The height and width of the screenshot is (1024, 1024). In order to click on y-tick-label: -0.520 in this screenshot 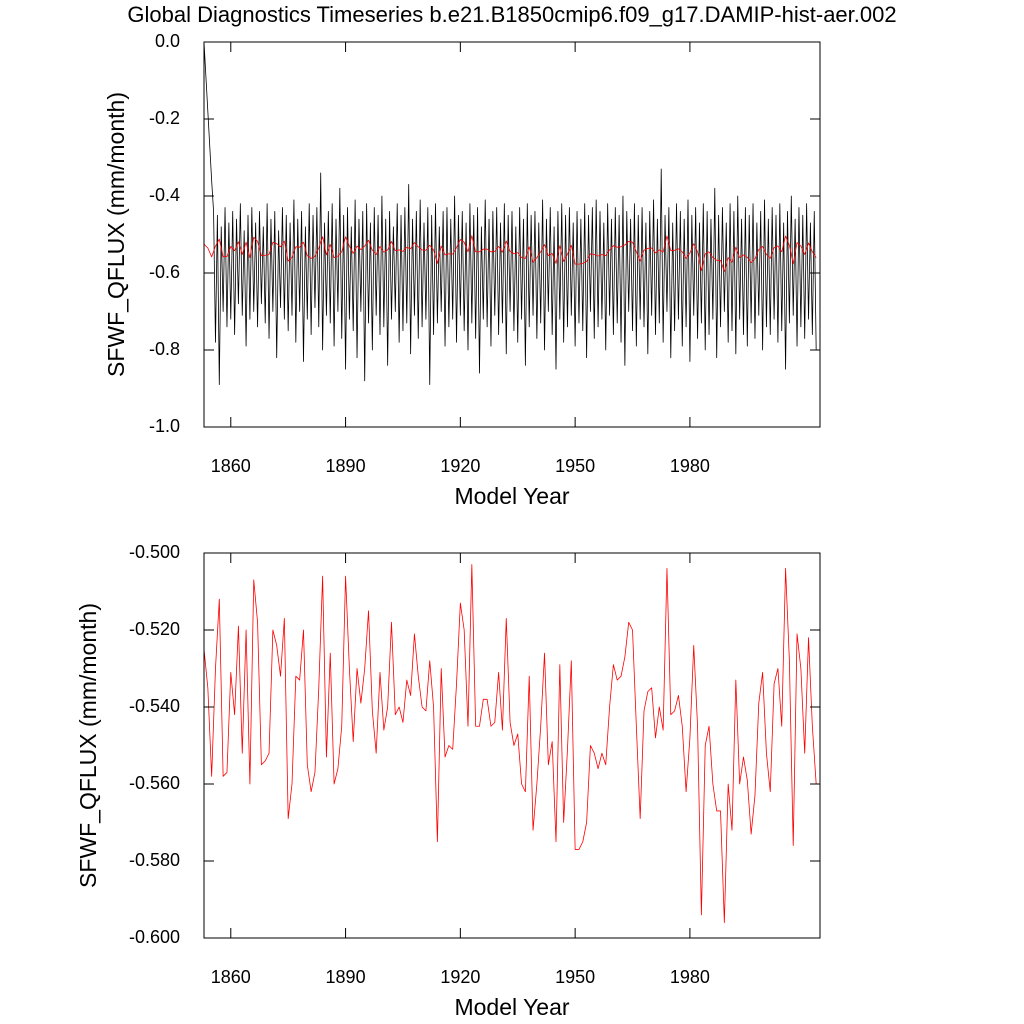, I will do `click(154, 629)`.